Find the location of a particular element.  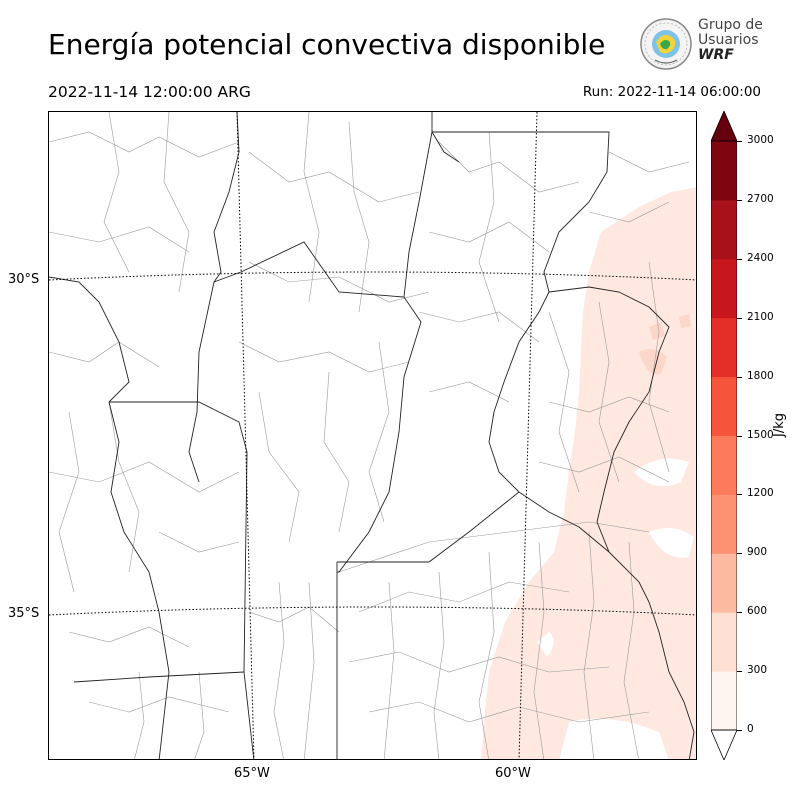

lat-label-35s: 35°S is located at coordinates (24, 613).